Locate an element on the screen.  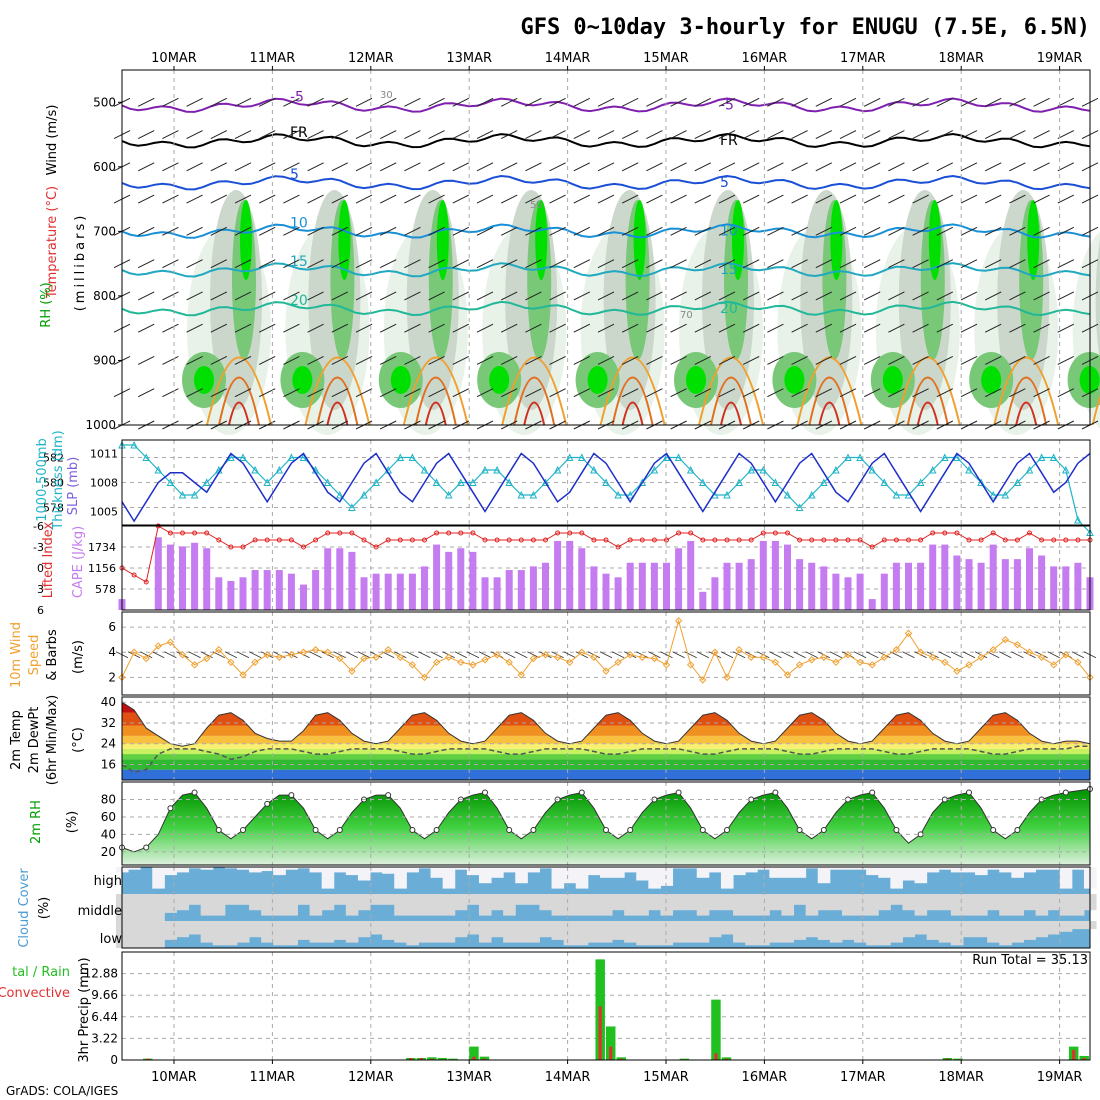
precip-tick-label: 6.44 is located at coordinates (104, 1017).